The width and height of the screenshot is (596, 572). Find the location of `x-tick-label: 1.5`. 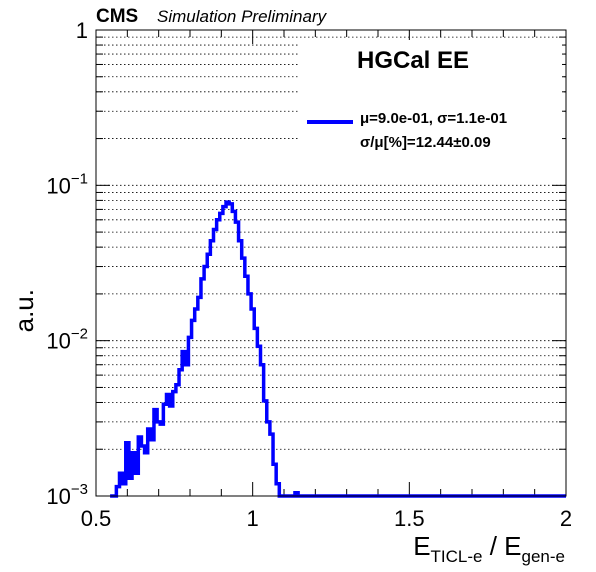

x-tick-label: 1.5 is located at coordinates (409, 518).